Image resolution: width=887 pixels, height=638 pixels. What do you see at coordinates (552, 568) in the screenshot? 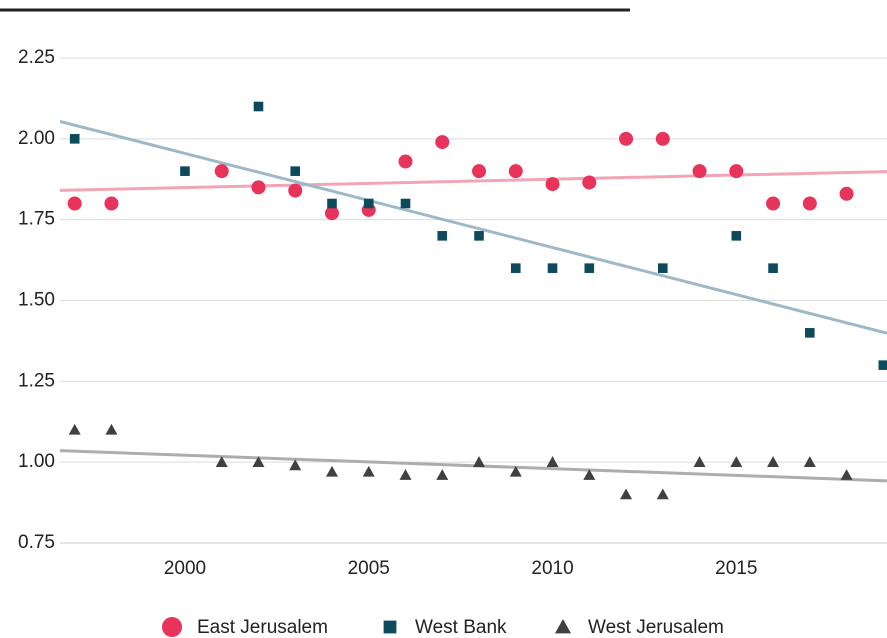
I see `x-tick-label: 2010` at bounding box center [552, 568].